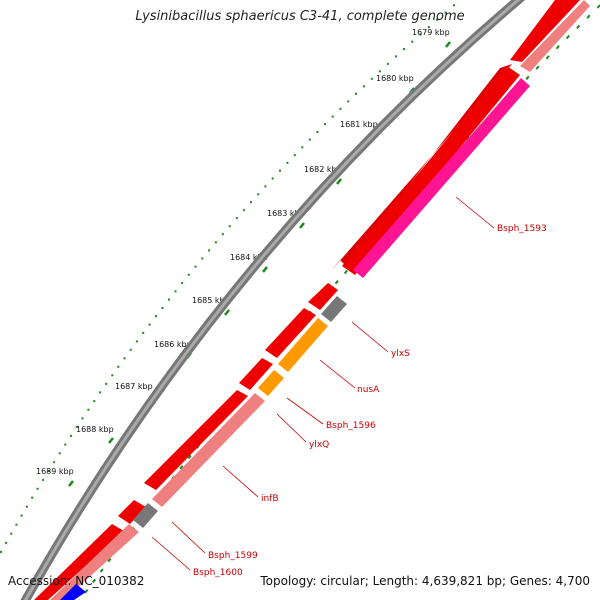  What do you see at coordinates (431, 32) in the screenshot?
I see `tick-label: 1679 kbp` at bounding box center [431, 32].